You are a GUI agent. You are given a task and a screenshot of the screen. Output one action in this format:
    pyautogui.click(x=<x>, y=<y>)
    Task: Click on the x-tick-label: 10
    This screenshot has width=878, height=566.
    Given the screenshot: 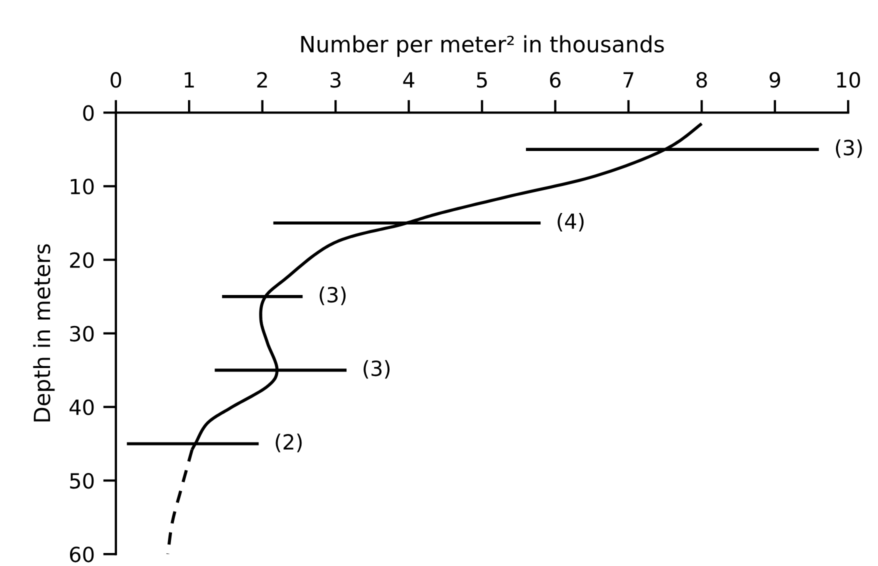 What is the action you would take?
    pyautogui.click(x=848, y=80)
    